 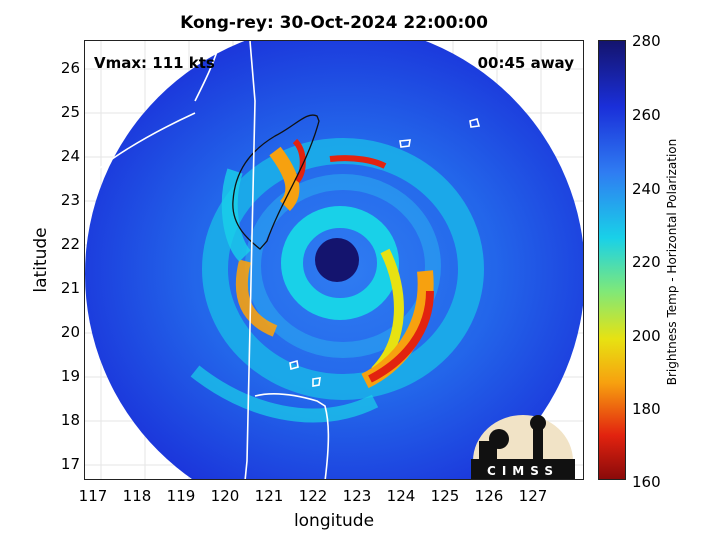 What do you see at coordinates (334, 521) in the screenshot?
I see `x-axis-label: longitude` at bounding box center [334, 521].